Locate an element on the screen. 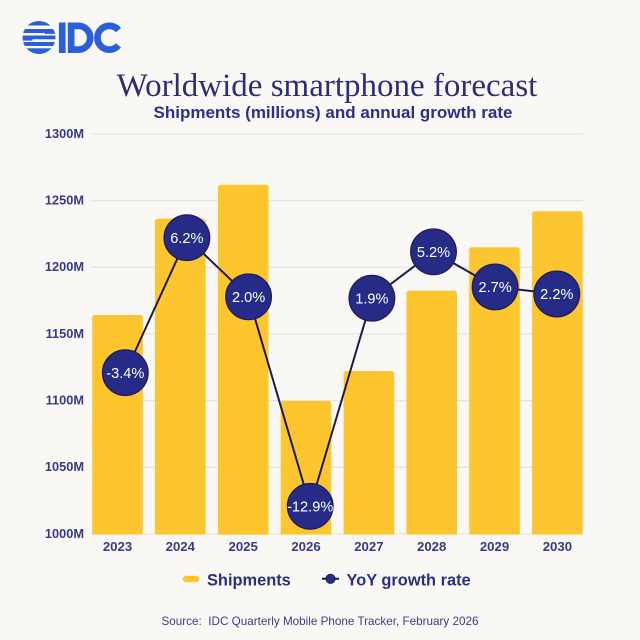  svg-text: 2025 is located at coordinates (243, 546).